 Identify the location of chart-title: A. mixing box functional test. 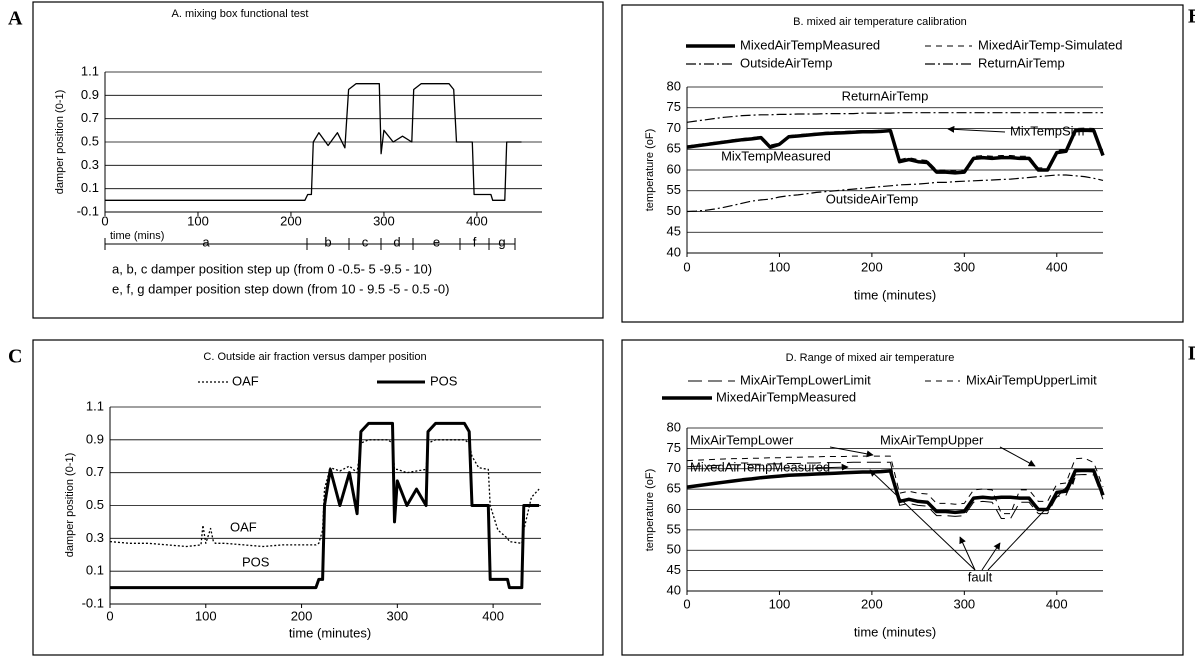
(240, 14).